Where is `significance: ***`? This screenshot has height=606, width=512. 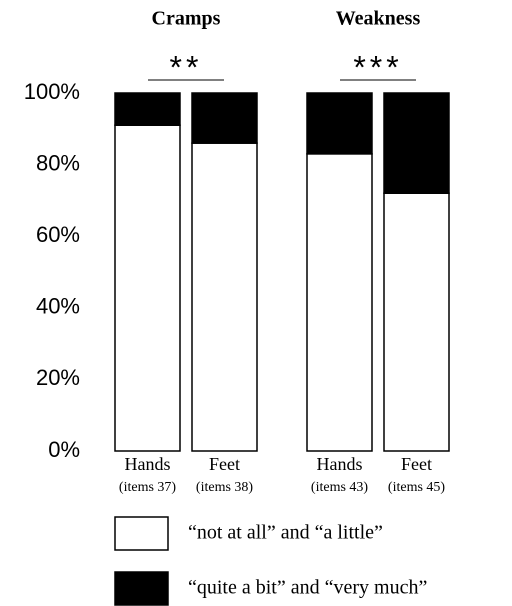 significance: *** is located at coordinates (377, 67).